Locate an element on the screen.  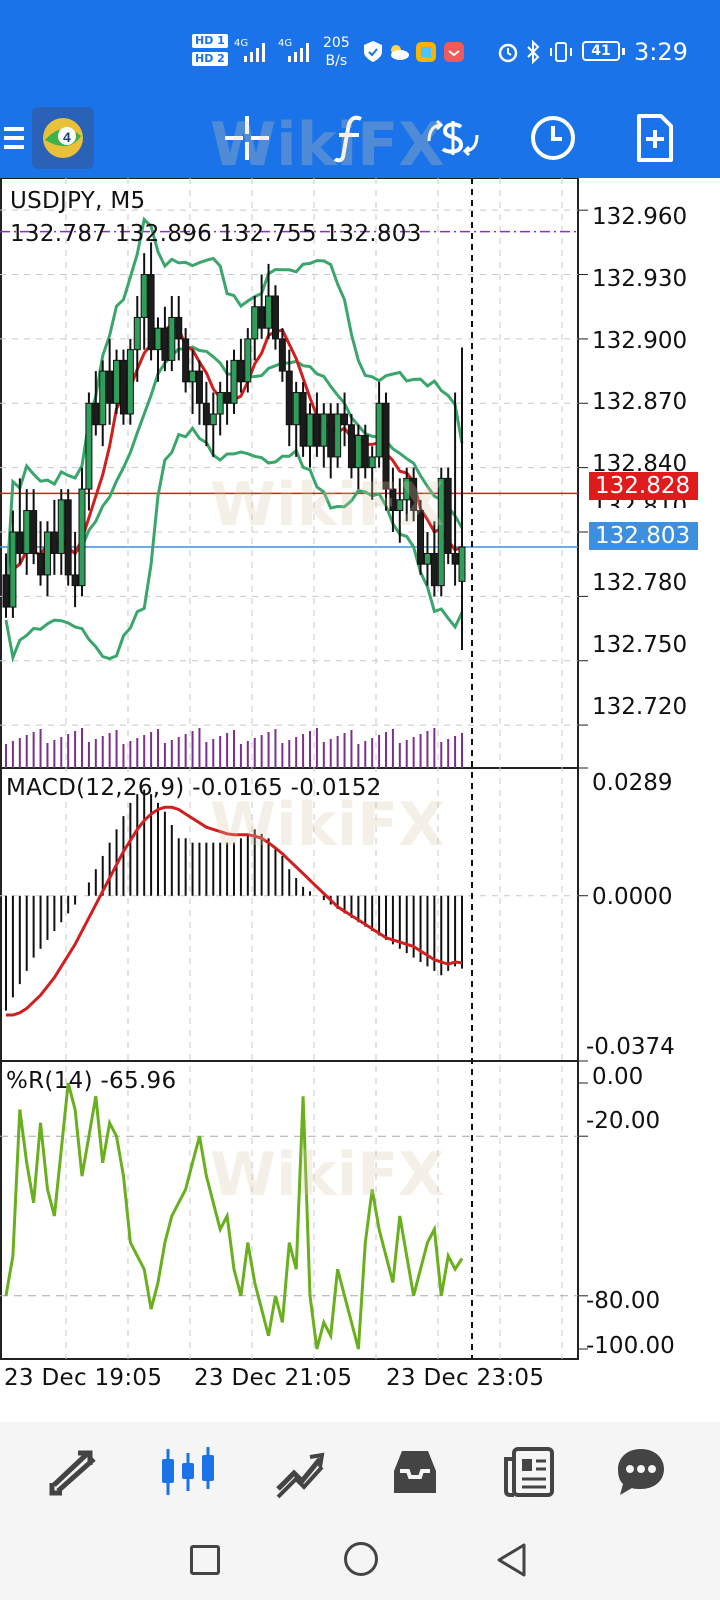
time-axis-label: 23 Dec 19:05 is located at coordinates (83, 1378).